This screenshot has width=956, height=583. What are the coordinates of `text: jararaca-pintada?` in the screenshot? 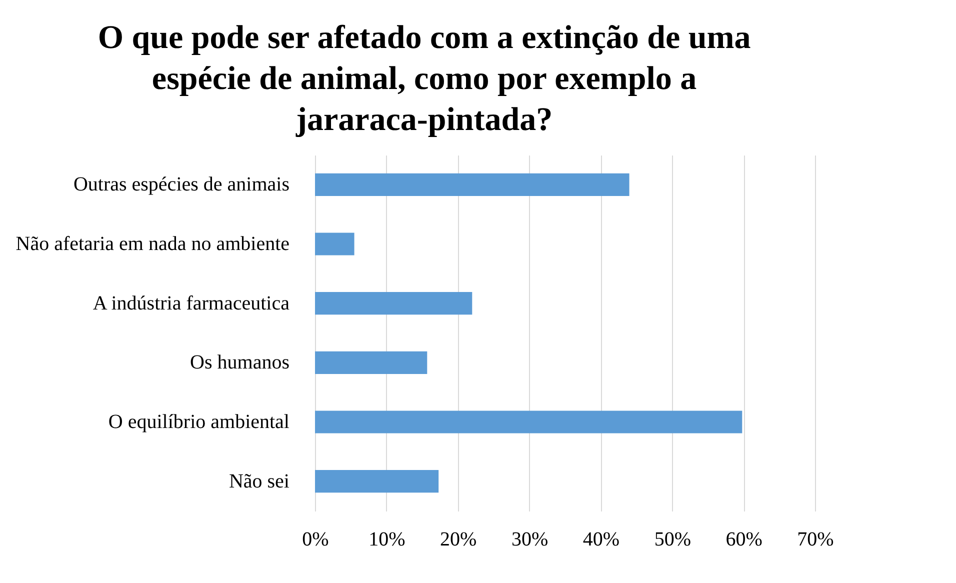 It's located at (424, 120).